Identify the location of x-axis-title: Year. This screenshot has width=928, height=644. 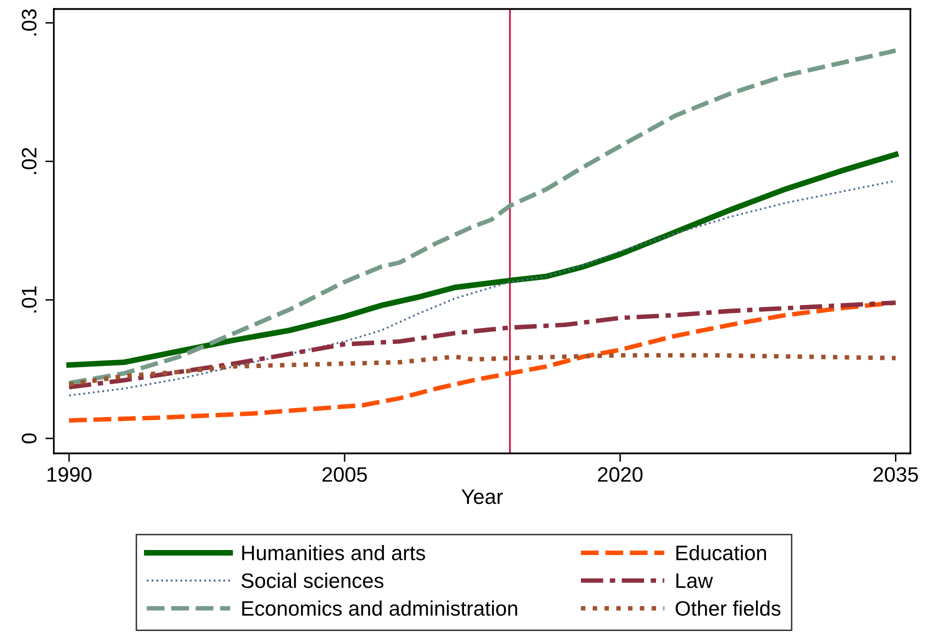
(482, 497).